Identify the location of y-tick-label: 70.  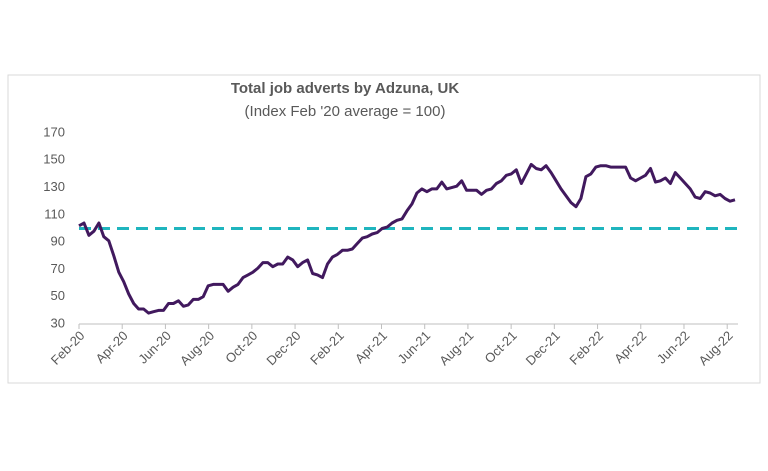
(58, 268).